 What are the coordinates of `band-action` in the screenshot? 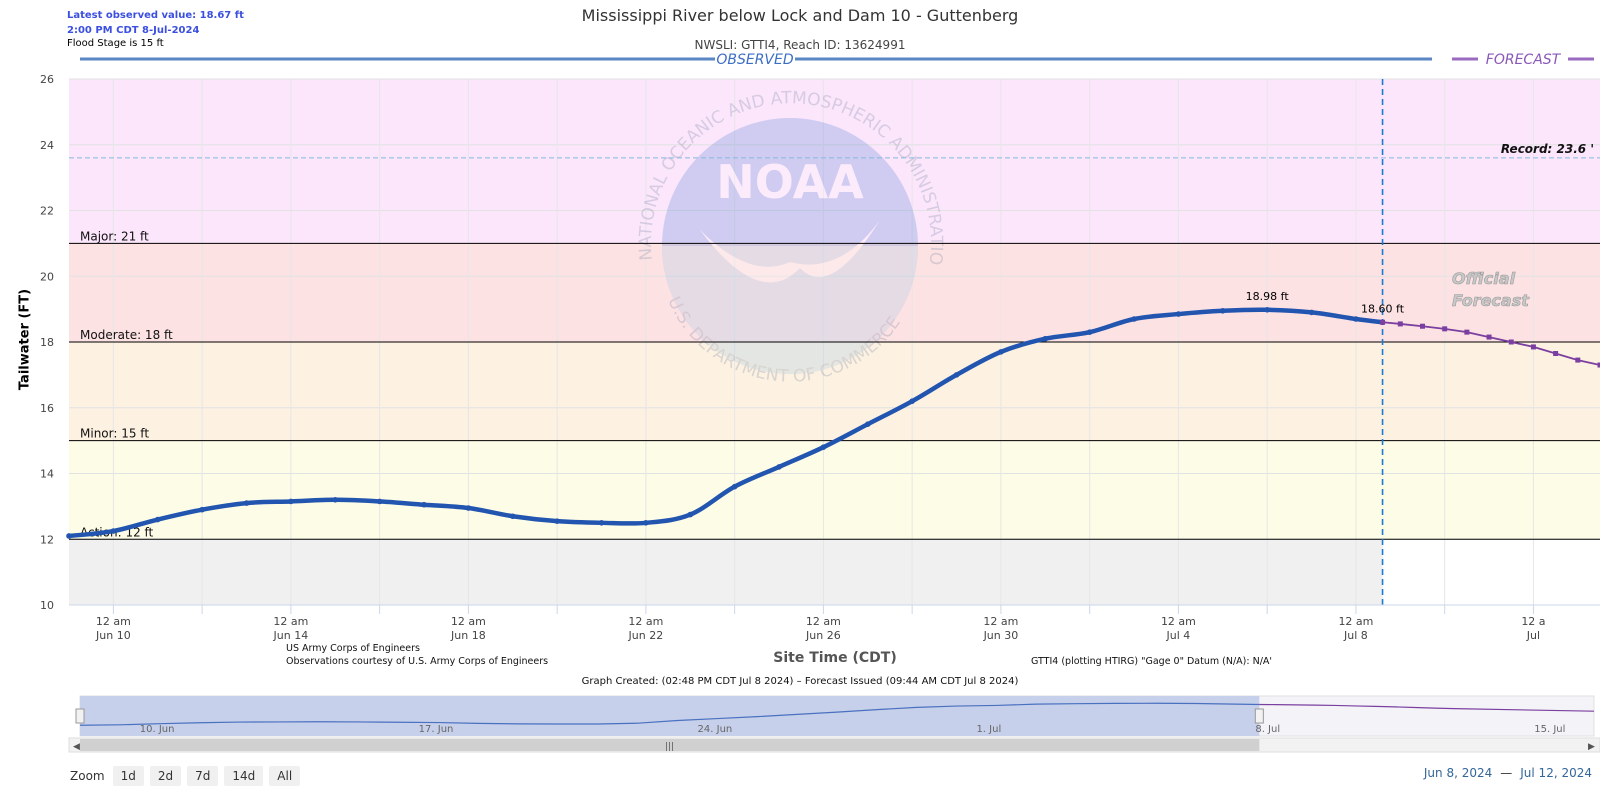 It's located at (834, 490).